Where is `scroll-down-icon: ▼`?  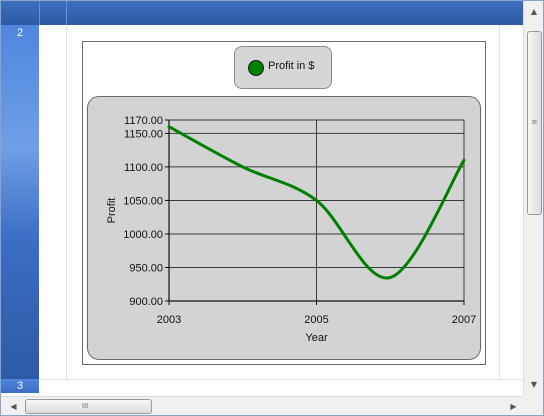
scroll-down-icon: ▼ is located at coordinates (534, 384).